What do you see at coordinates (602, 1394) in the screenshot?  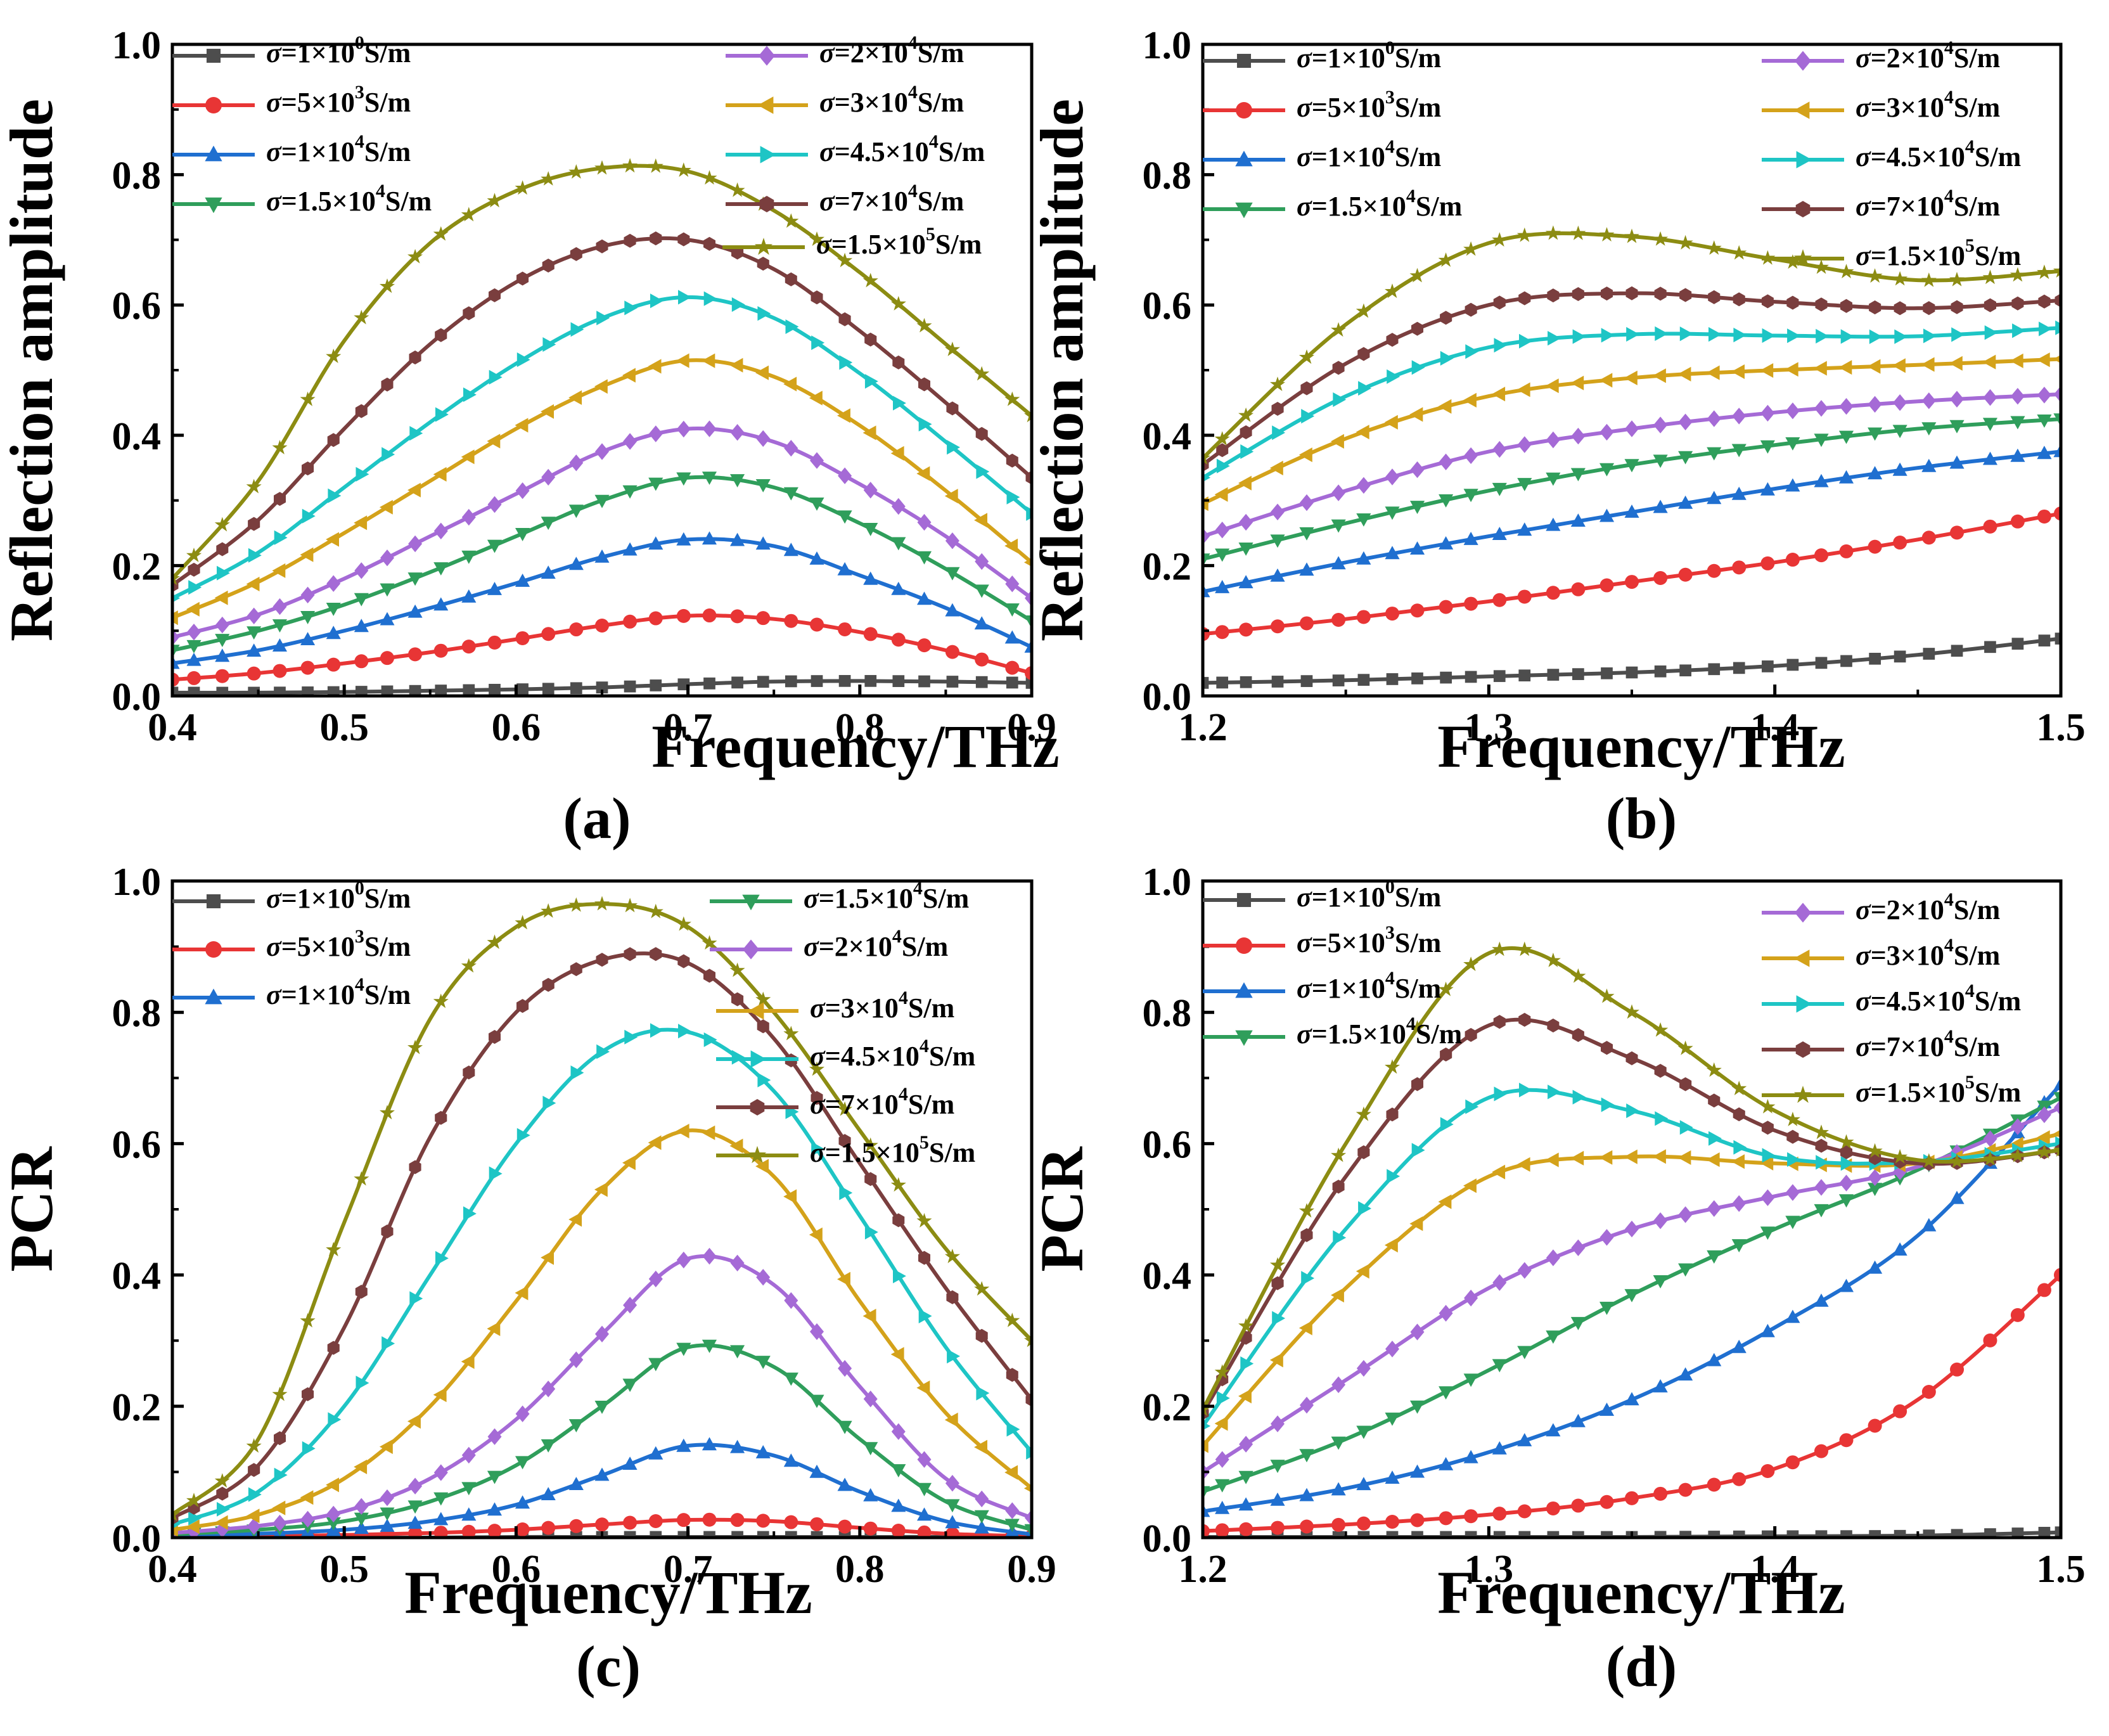 I see `series-line` at bounding box center [602, 1394].